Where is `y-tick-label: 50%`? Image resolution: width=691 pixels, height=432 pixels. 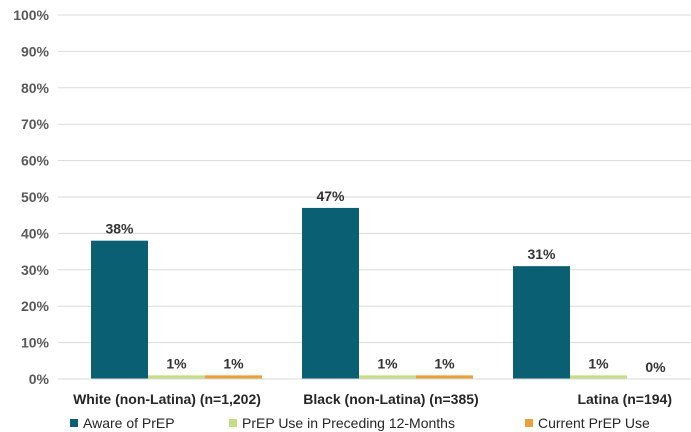 y-tick-label: 50% is located at coordinates (35, 197).